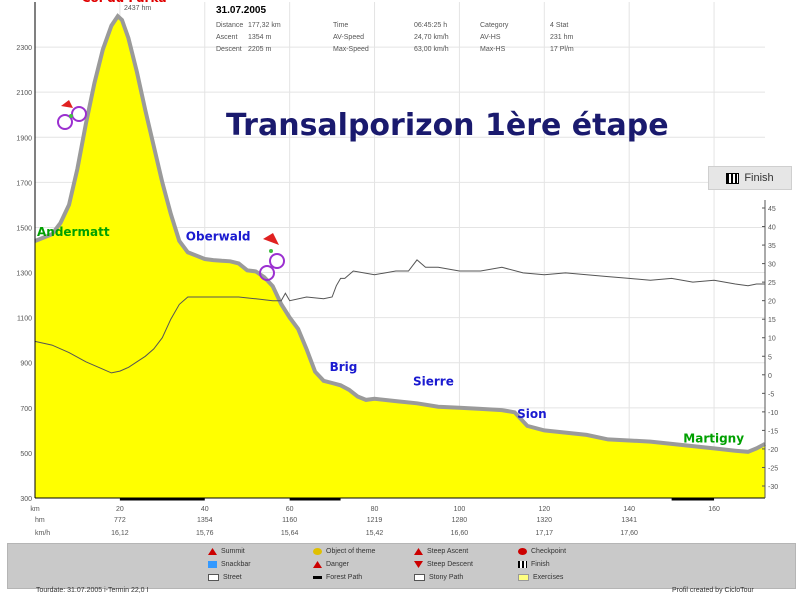 The image size is (800, 596). What do you see at coordinates (24, 183) in the screenshot?
I see `y-tick-label: 1700` at bounding box center [24, 183].